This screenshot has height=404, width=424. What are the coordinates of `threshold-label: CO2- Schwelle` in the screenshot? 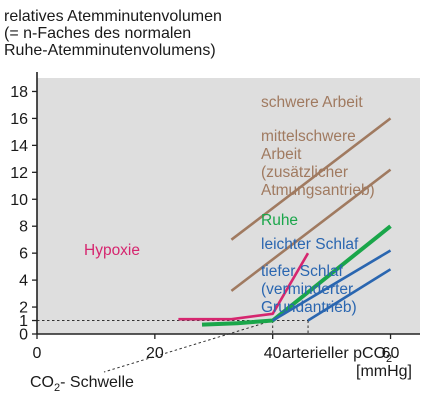 It's located at (82, 384).